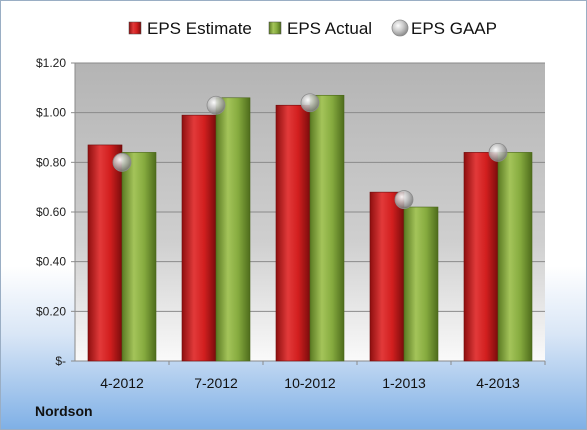 This screenshot has width=587, height=430. Describe the element at coordinates (51, 63) in the screenshot. I see `y-tick-label: $1.20` at that location.